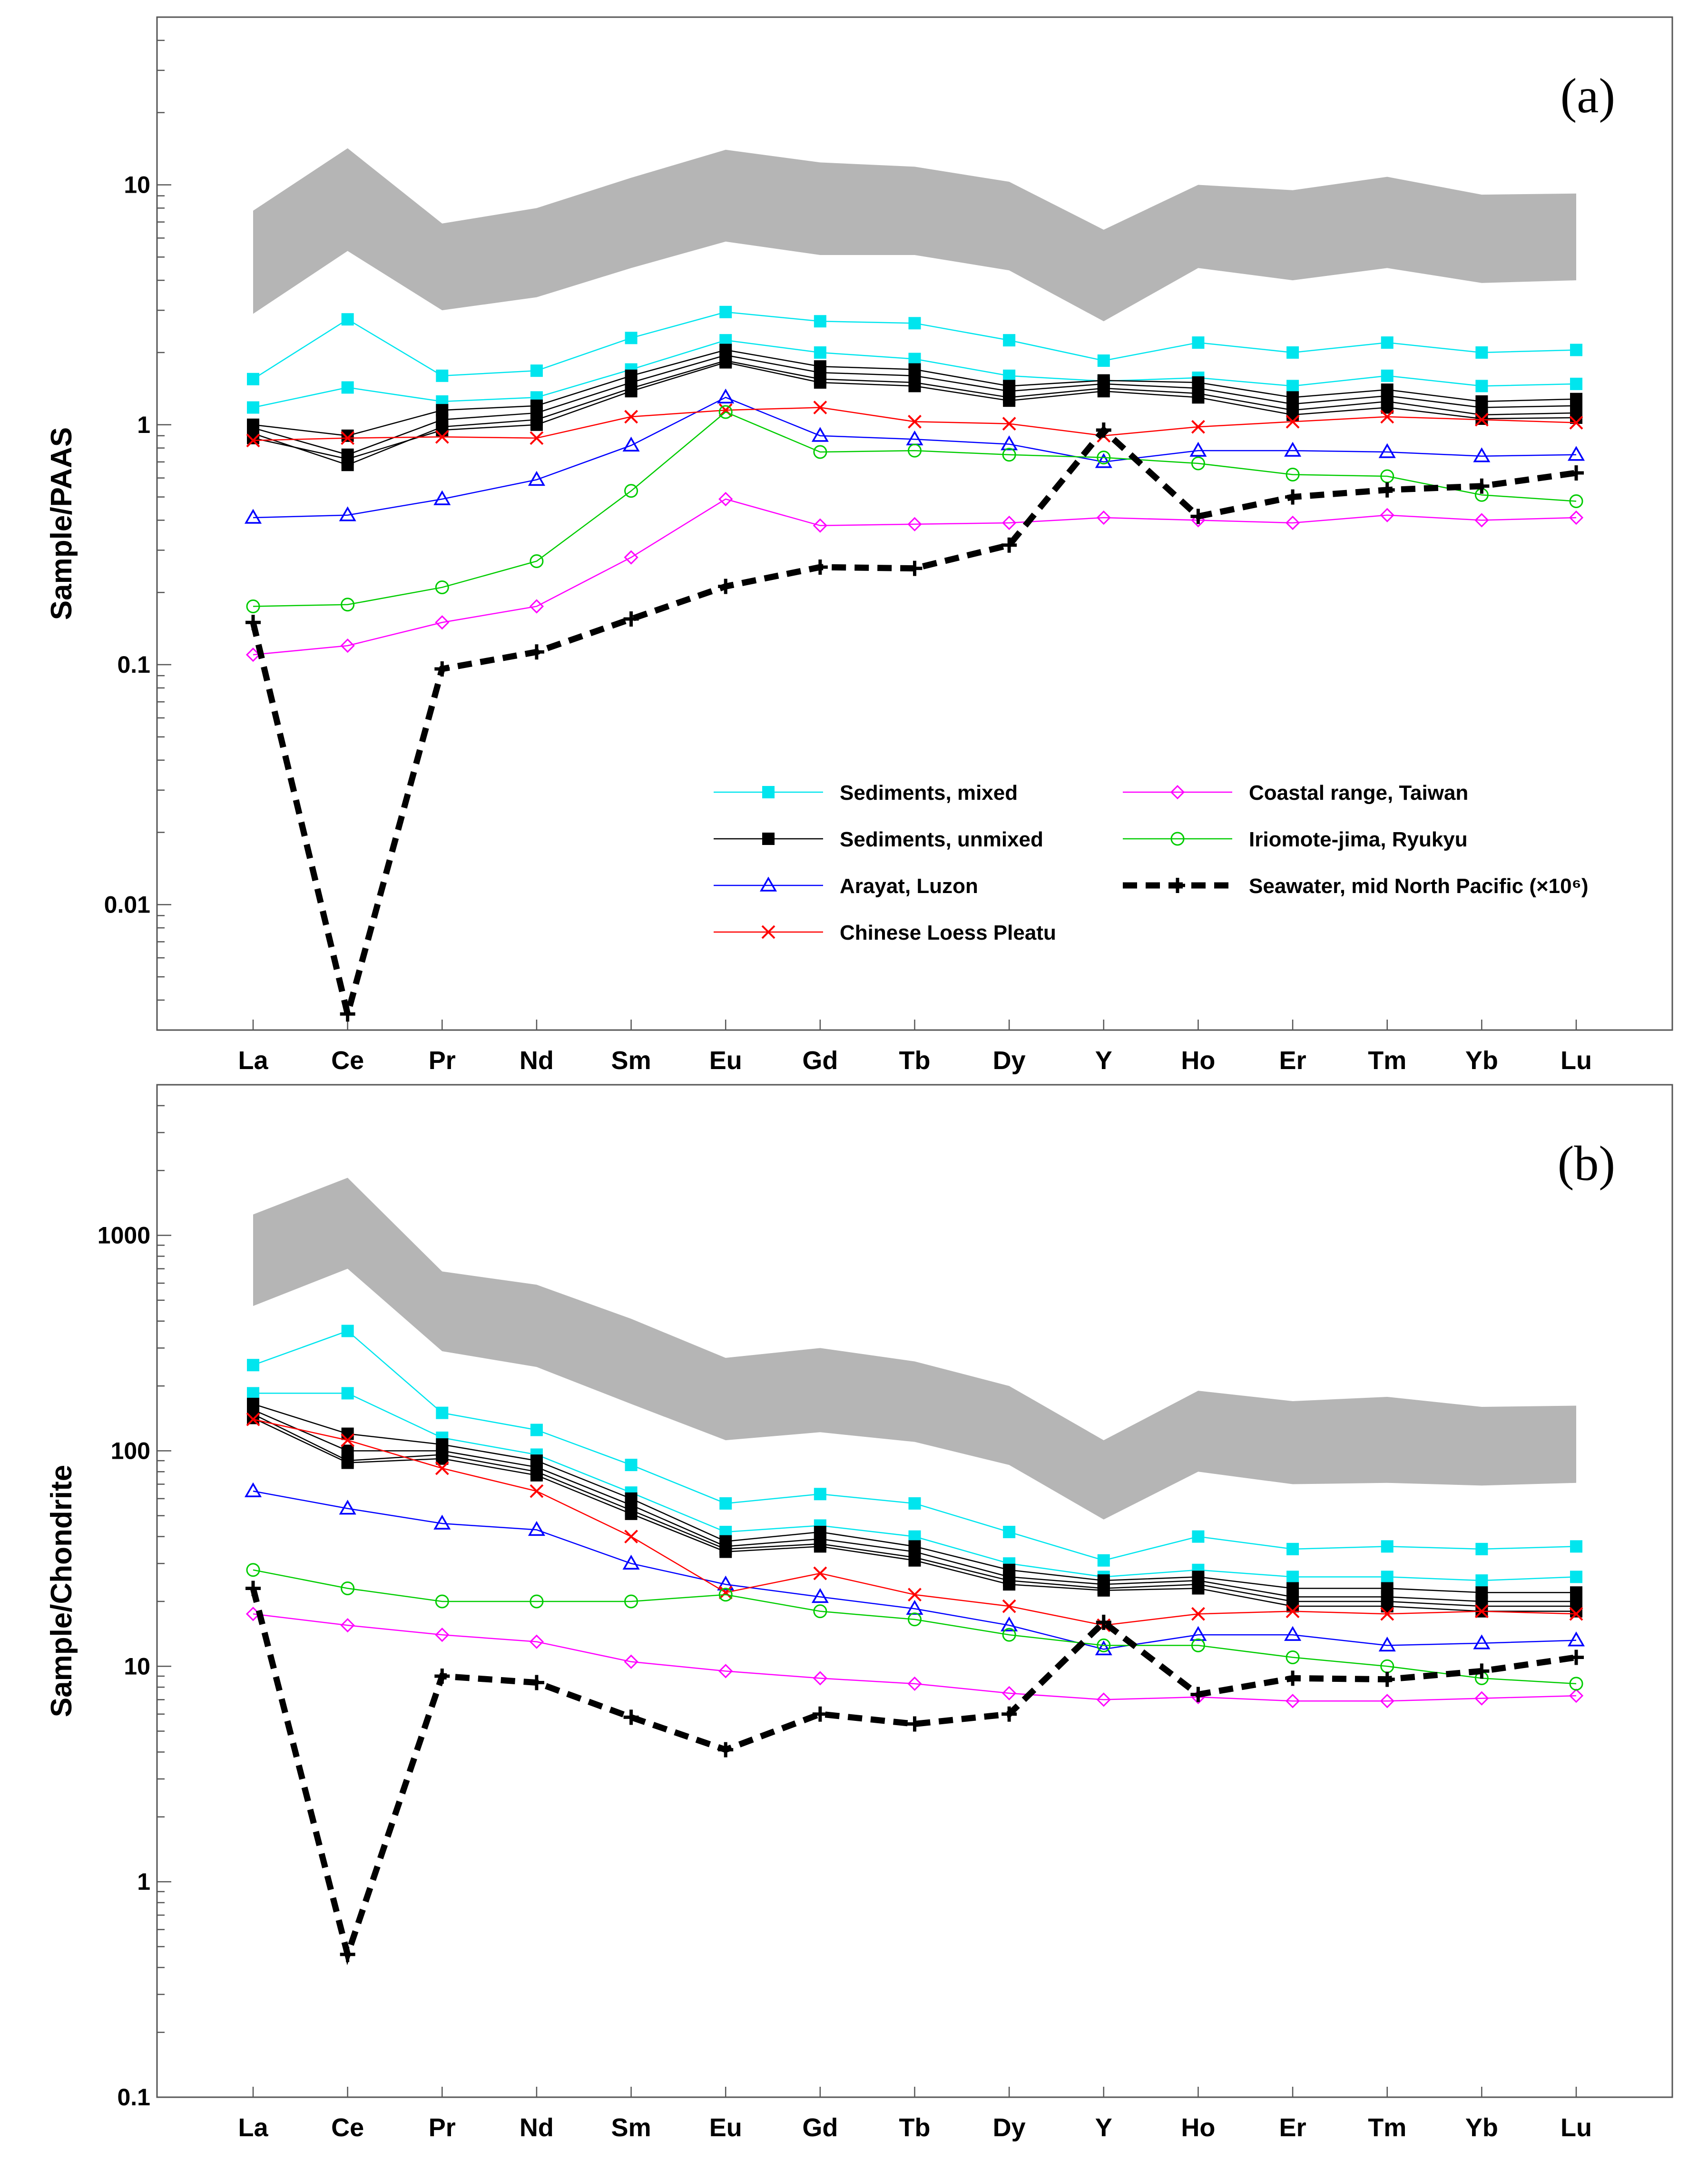 The image size is (1708, 2170). I want to click on series-arayat-luzon, so click(914, 456).